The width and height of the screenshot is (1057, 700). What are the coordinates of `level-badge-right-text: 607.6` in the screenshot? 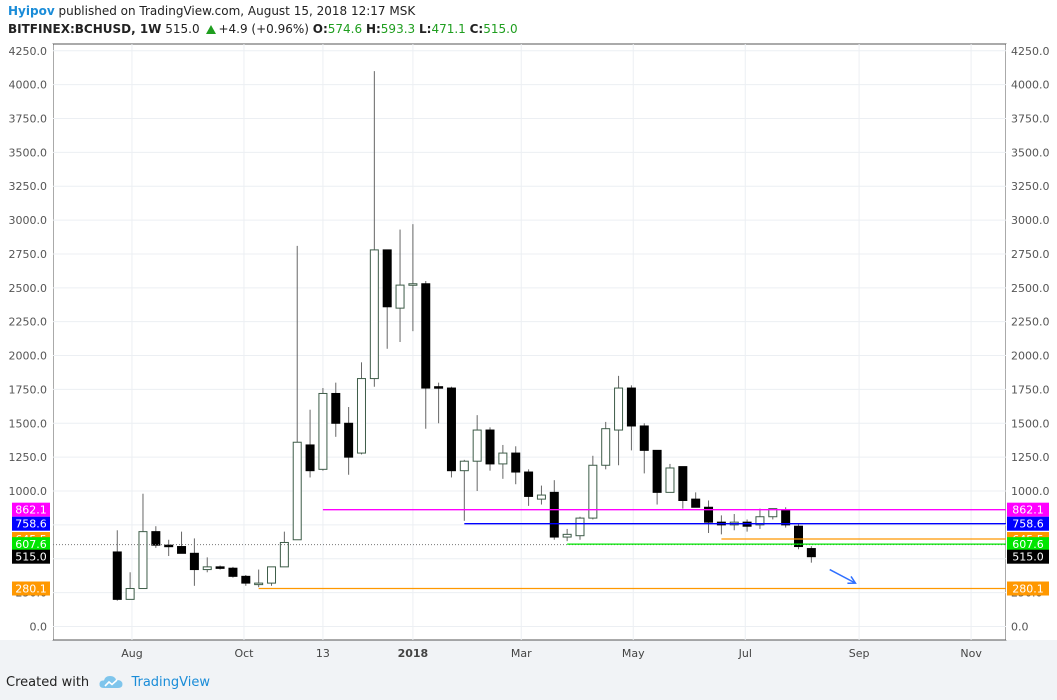 It's located at (1028, 544).